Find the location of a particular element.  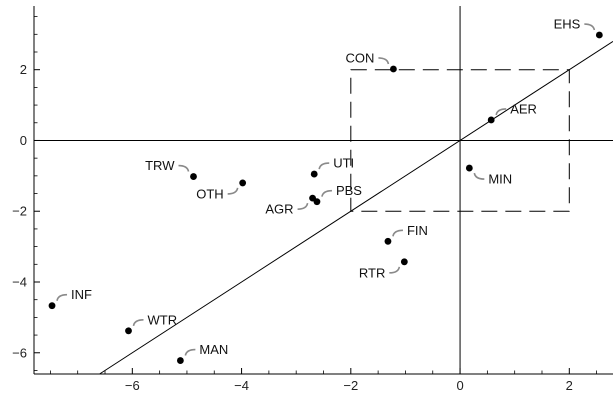

y-tick-label: 0 is located at coordinates (23, 140).